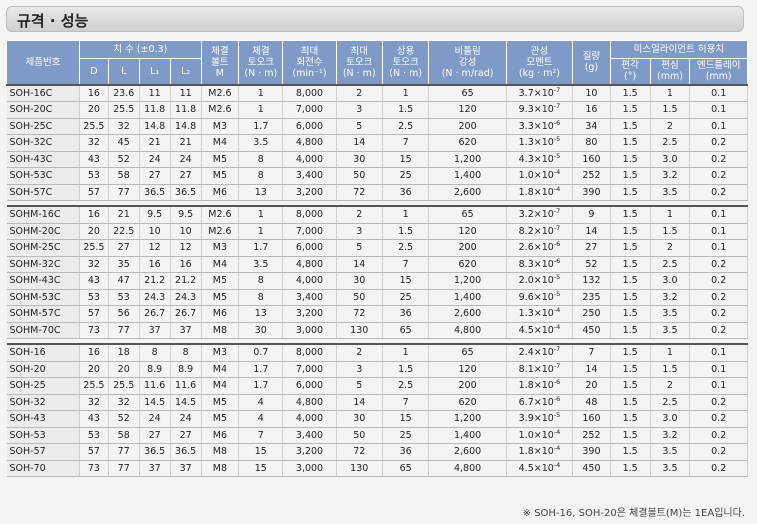  Describe the element at coordinates (261, 330) in the screenshot. I see `table-cell: 30` at that location.